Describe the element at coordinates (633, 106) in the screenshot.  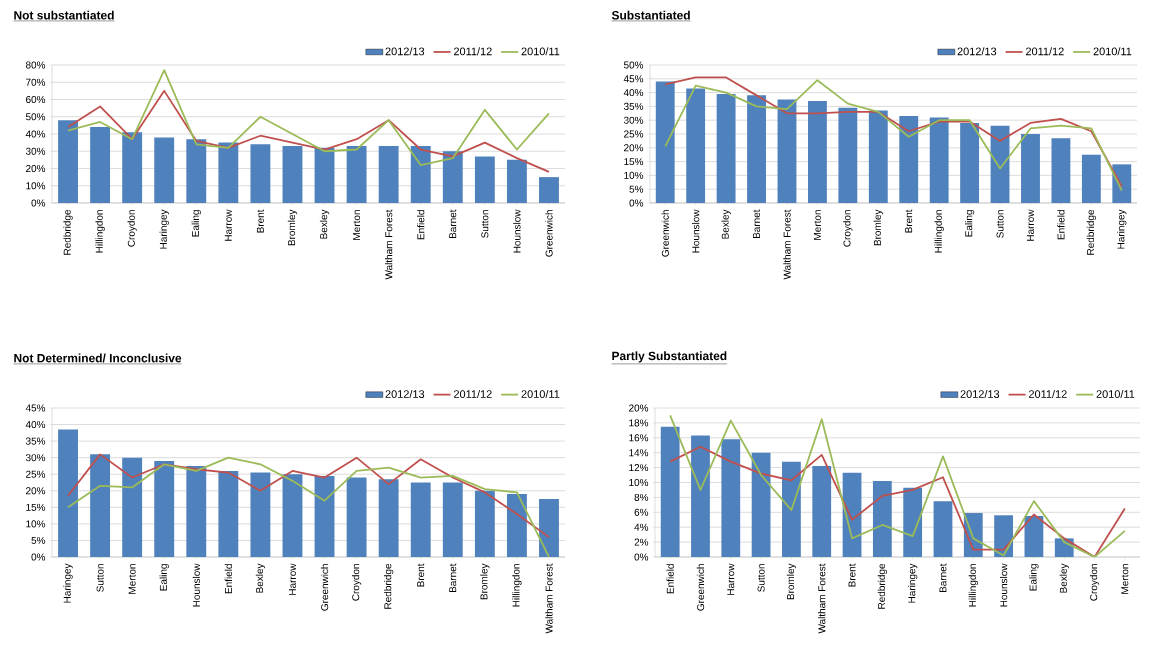
I see `y-tick-label: 35%` at that location.